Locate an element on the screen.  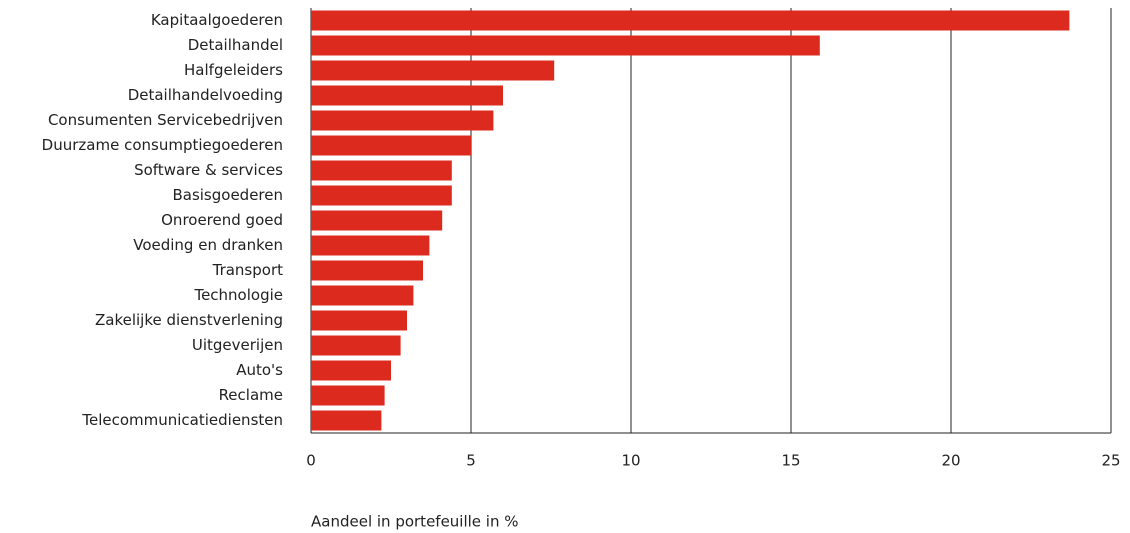
y-tick-label: Software & services is located at coordinates (208, 170).